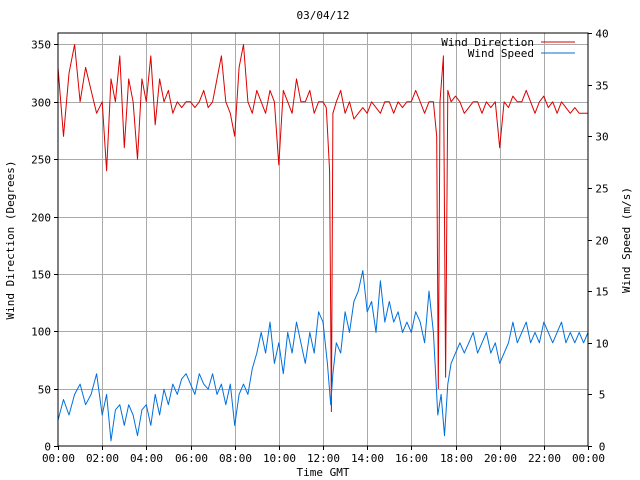  I want to click on x-tick-label: 20:00, so click(500, 458).